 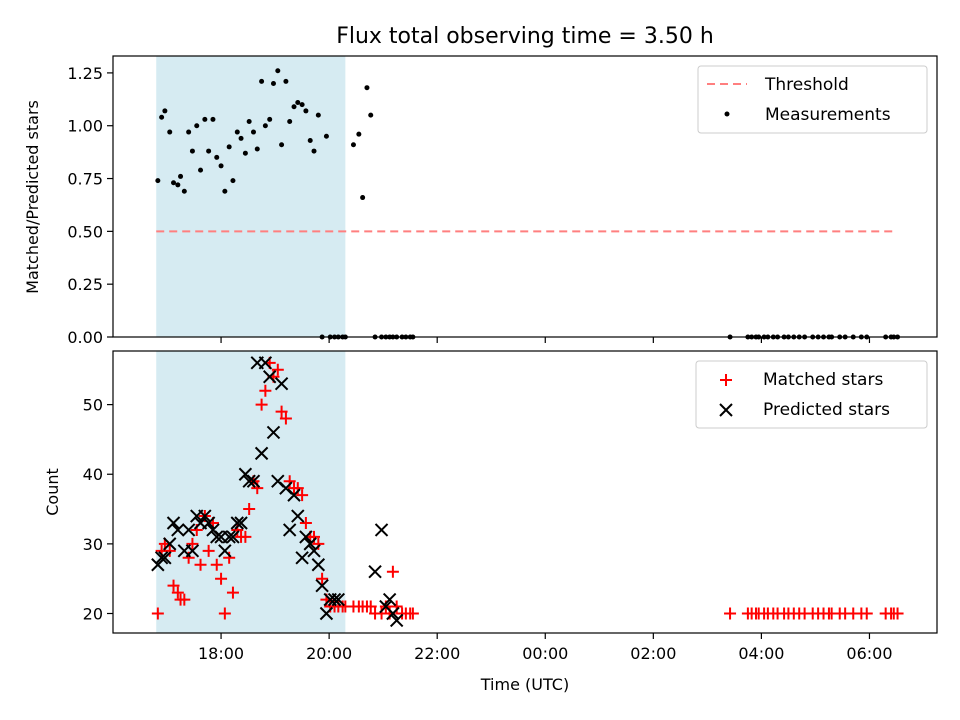 I want to click on legend-threshold-label: Threshold, so click(x=806, y=85).